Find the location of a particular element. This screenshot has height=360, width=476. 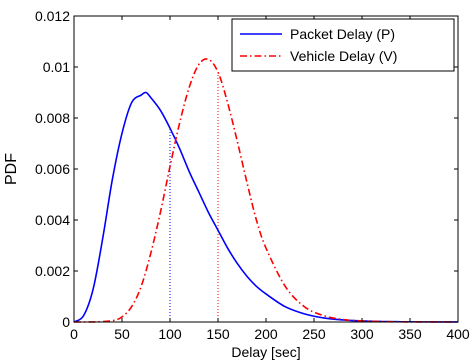

y-tick-label: 0.004 is located at coordinates (52, 220).